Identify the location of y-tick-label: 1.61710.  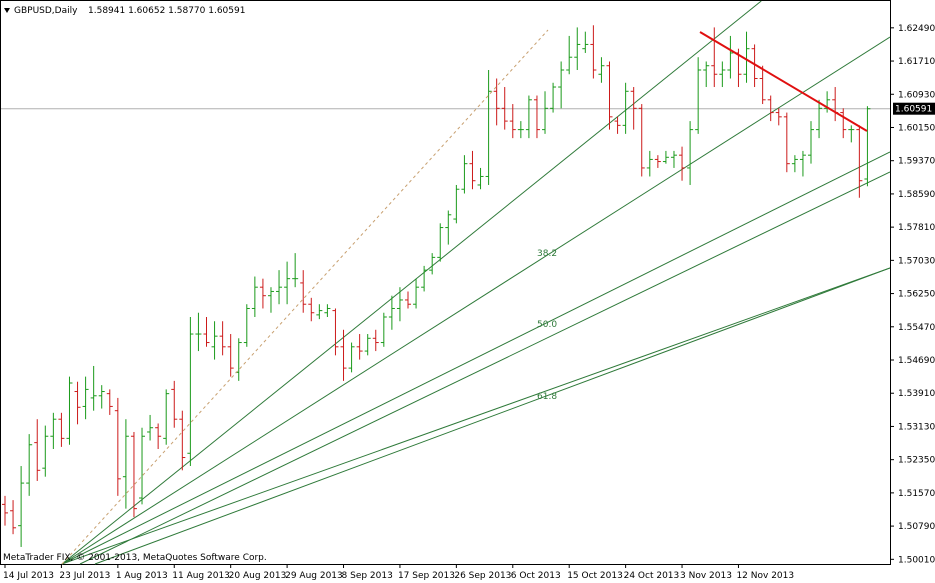
(916, 62).